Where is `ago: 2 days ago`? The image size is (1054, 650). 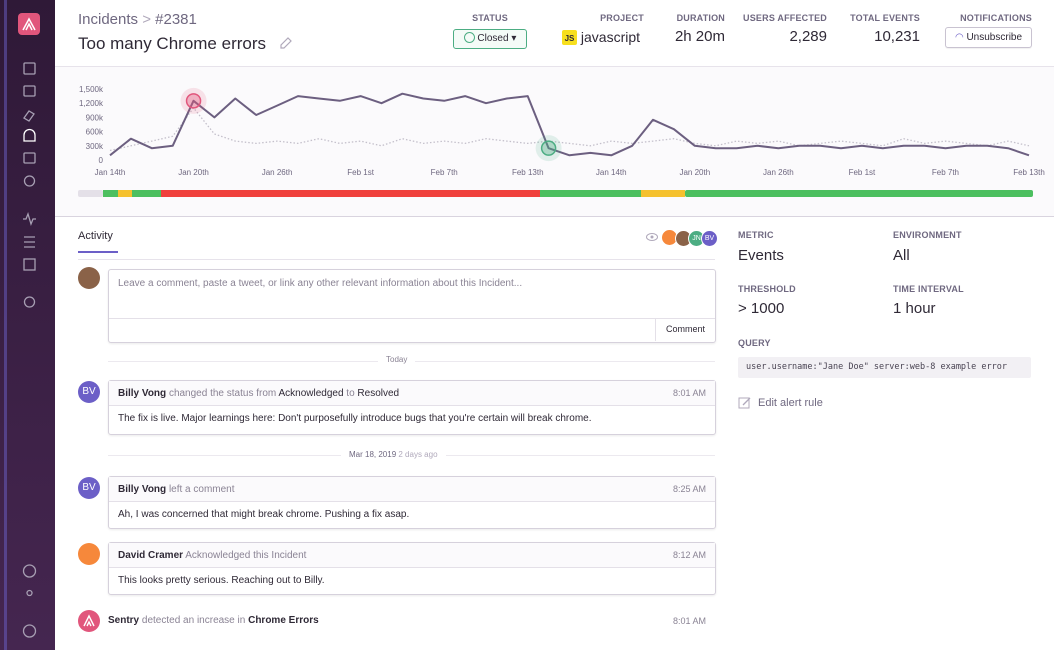
ago: 2 days ago is located at coordinates (418, 454).